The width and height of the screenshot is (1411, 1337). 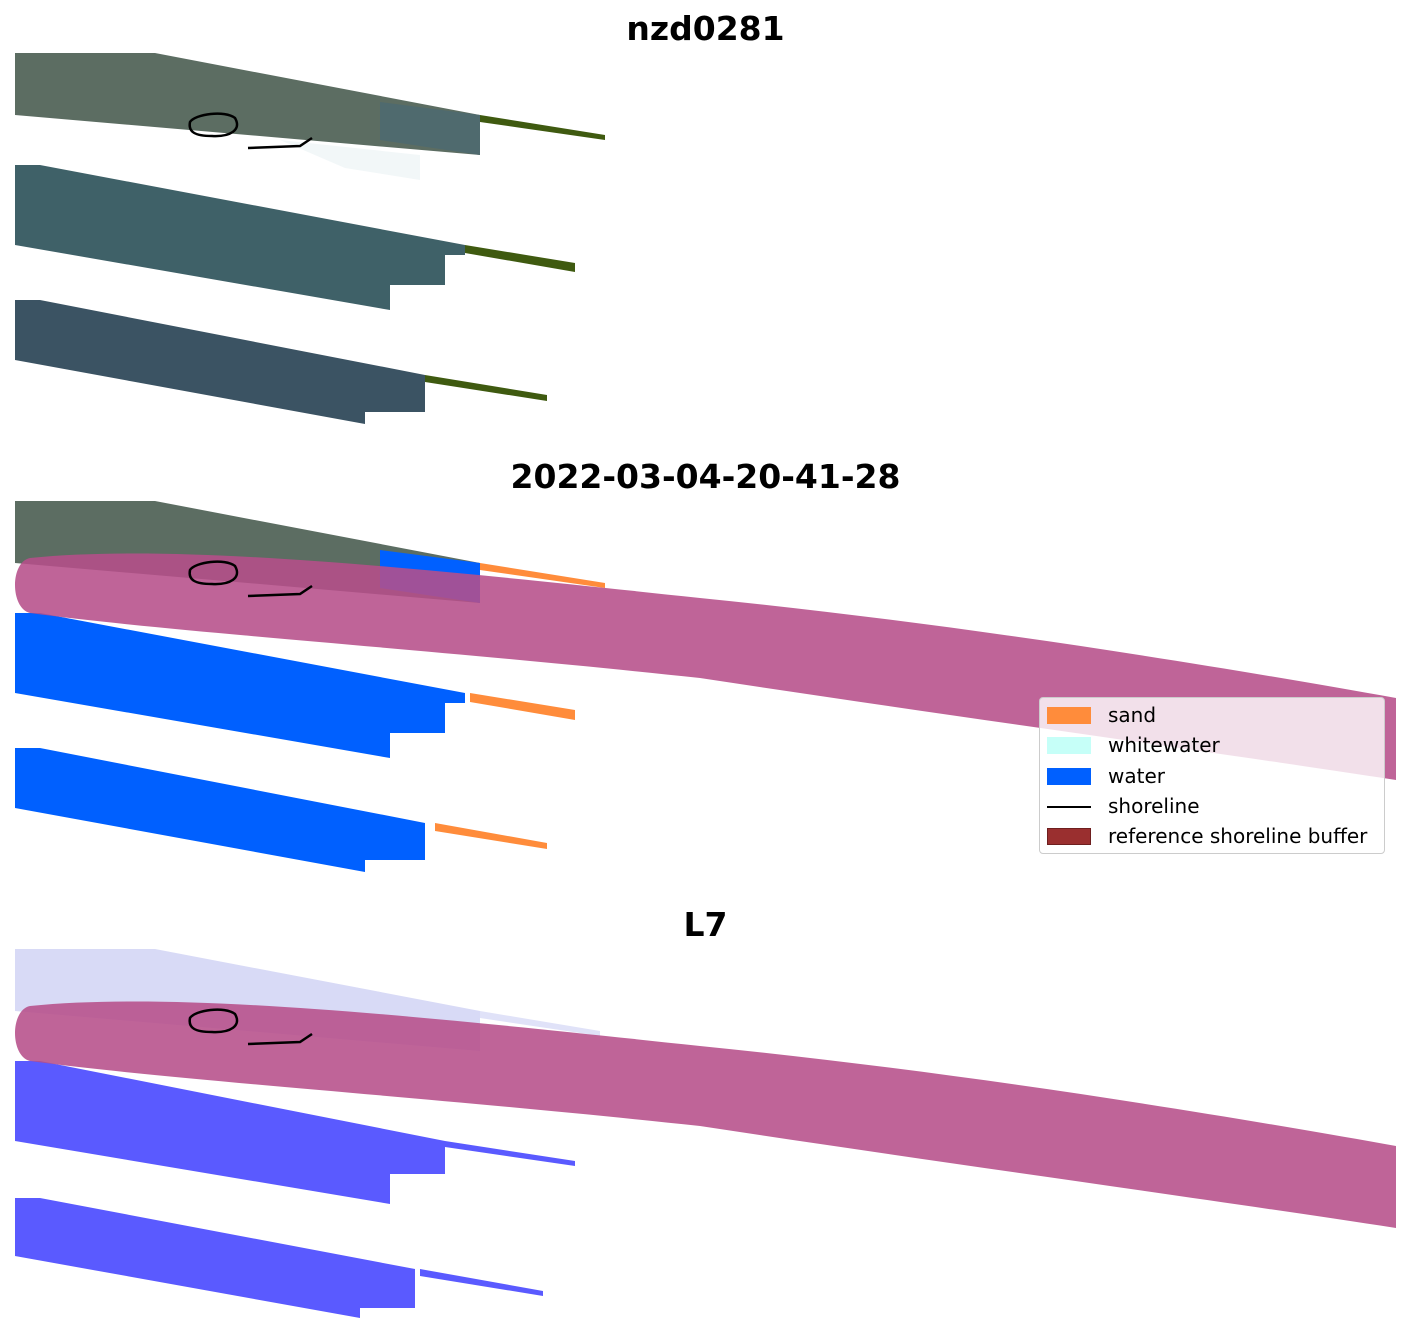 What do you see at coordinates (1069, 776) in the screenshot?
I see `legend-swatch-water` at bounding box center [1069, 776].